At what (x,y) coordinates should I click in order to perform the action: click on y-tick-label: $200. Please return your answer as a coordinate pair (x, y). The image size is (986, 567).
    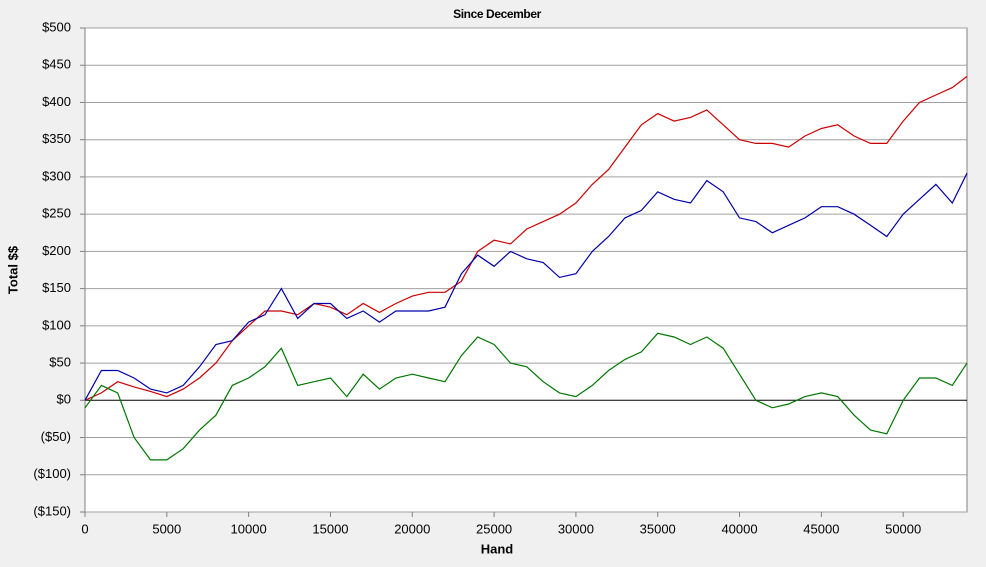
    Looking at the image, I should click on (56, 250).